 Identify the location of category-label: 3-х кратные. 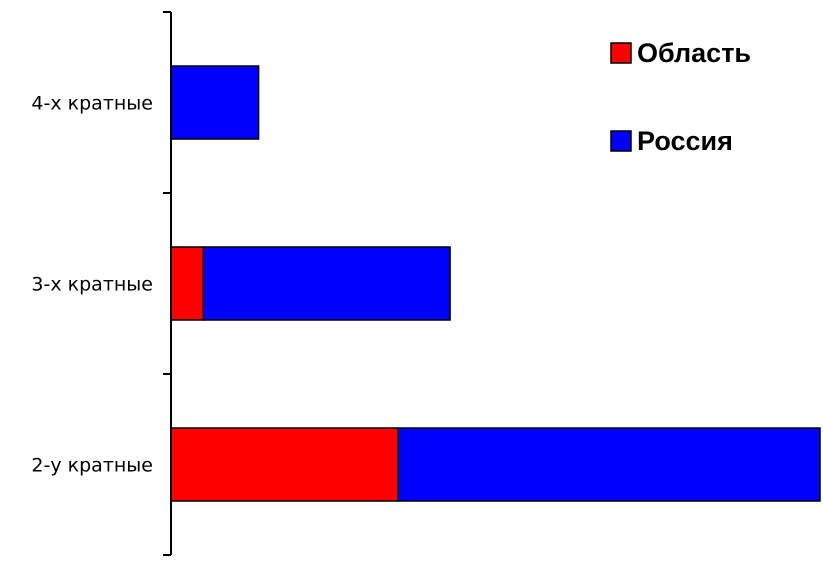
(92, 285).